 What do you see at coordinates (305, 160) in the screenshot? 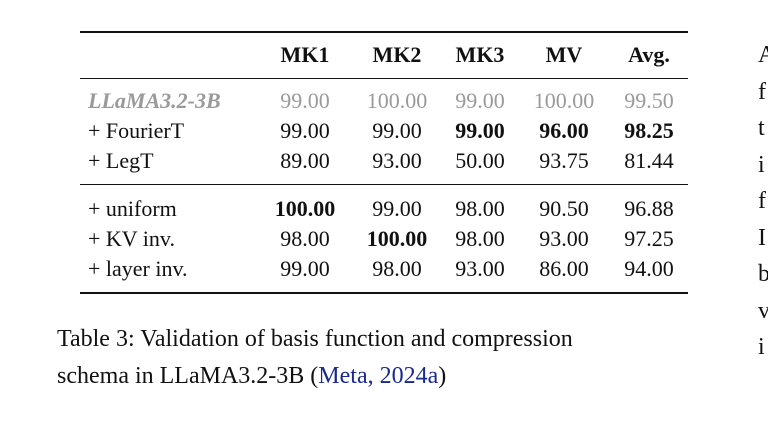
I see `cell: 89.00` at bounding box center [305, 160].